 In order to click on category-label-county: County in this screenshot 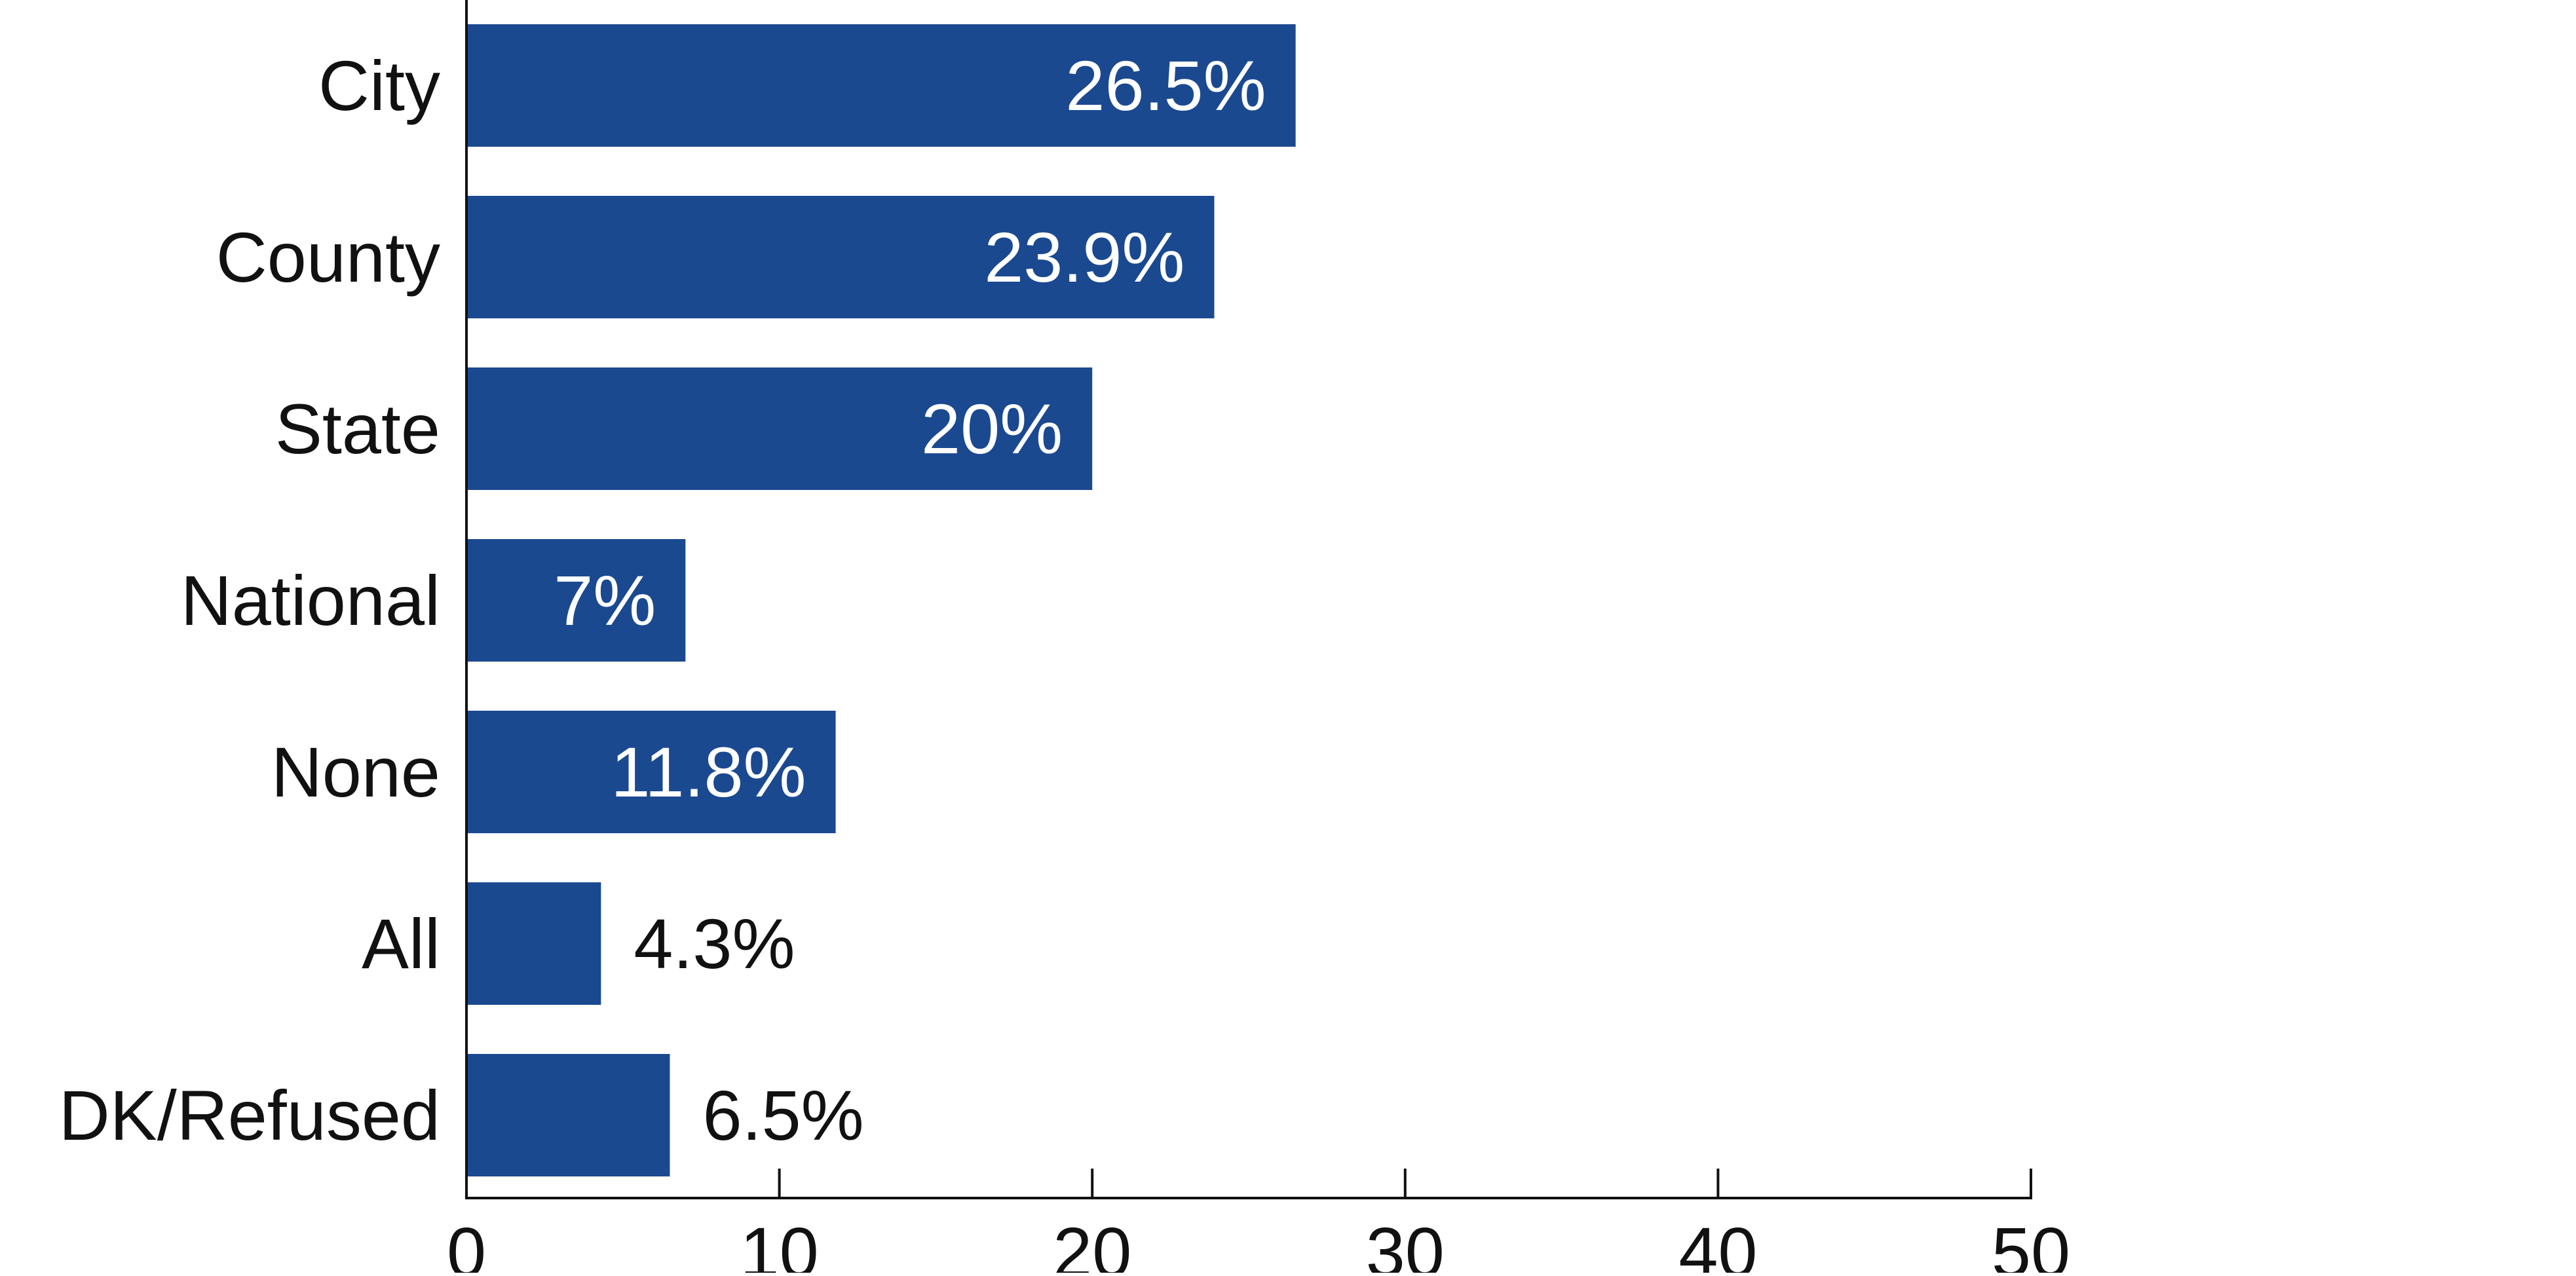, I will do `click(328, 257)`.